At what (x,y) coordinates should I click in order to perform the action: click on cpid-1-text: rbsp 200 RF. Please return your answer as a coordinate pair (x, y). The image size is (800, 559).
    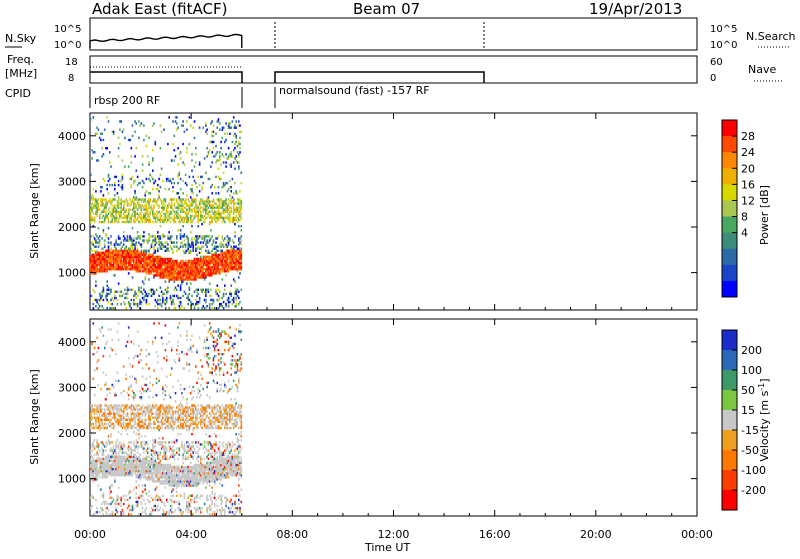
    Looking at the image, I should click on (127, 100).